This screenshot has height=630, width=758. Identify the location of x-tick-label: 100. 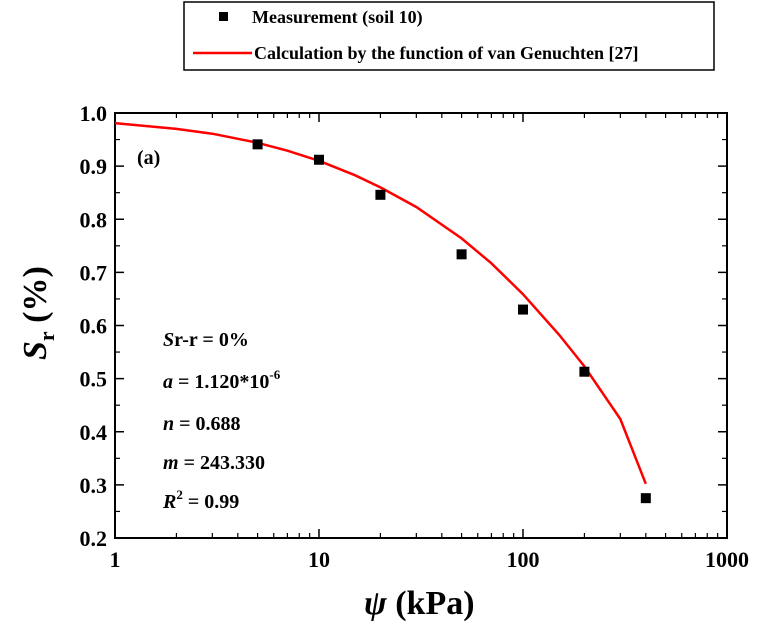
(523, 559).